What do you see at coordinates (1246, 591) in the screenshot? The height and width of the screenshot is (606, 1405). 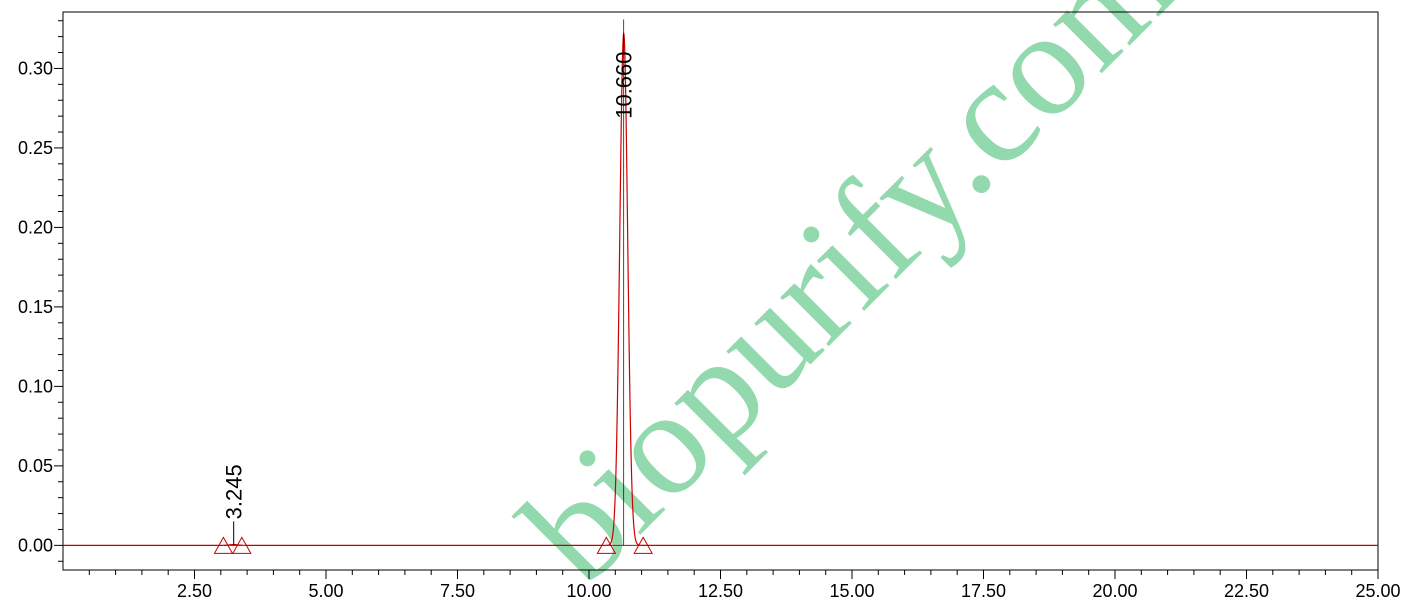 I see `x-tick-label: 22.50` at bounding box center [1246, 591].